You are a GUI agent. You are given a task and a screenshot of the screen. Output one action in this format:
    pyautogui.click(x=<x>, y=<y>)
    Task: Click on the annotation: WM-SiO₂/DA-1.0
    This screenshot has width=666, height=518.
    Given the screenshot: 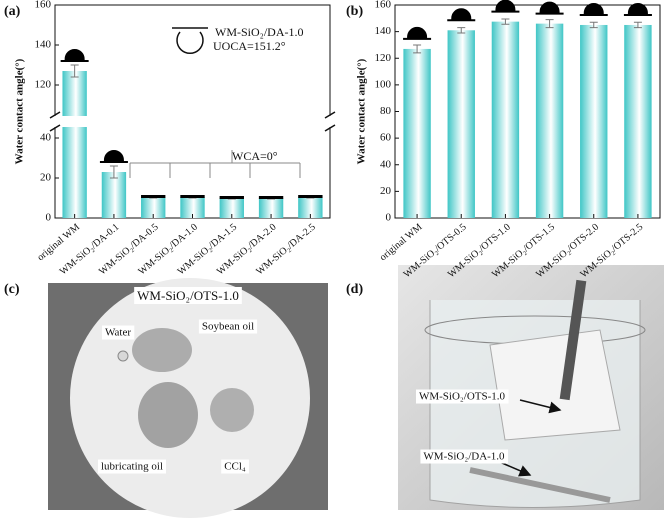 What is the action you would take?
    pyautogui.click(x=259, y=32)
    